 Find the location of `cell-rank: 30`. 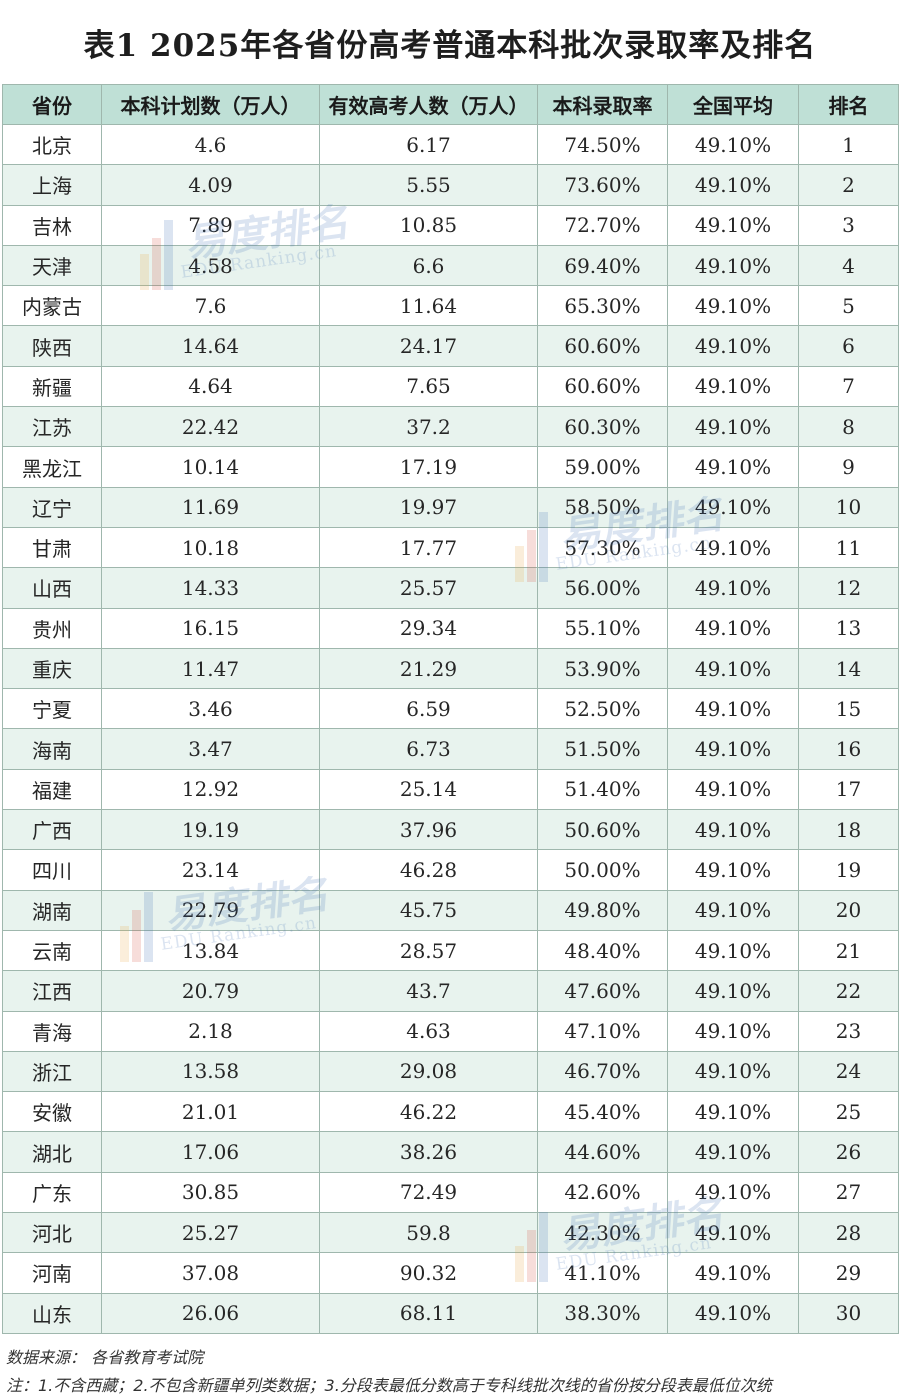

cell-rank: 30 is located at coordinates (848, 1313).